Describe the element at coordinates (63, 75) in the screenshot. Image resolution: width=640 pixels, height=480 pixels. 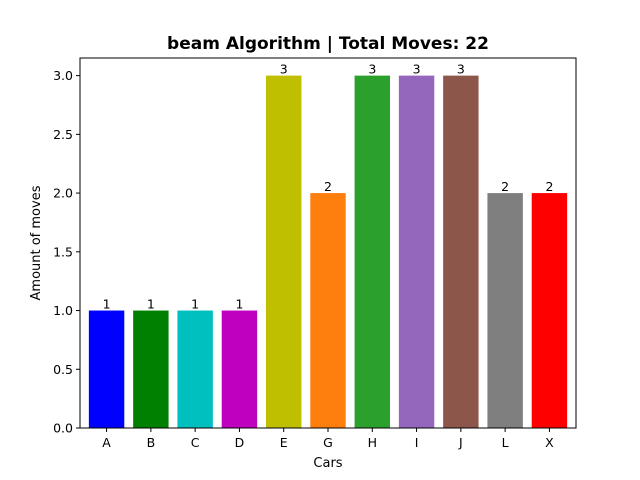
I see `y-tick-label: 3.0` at that location.